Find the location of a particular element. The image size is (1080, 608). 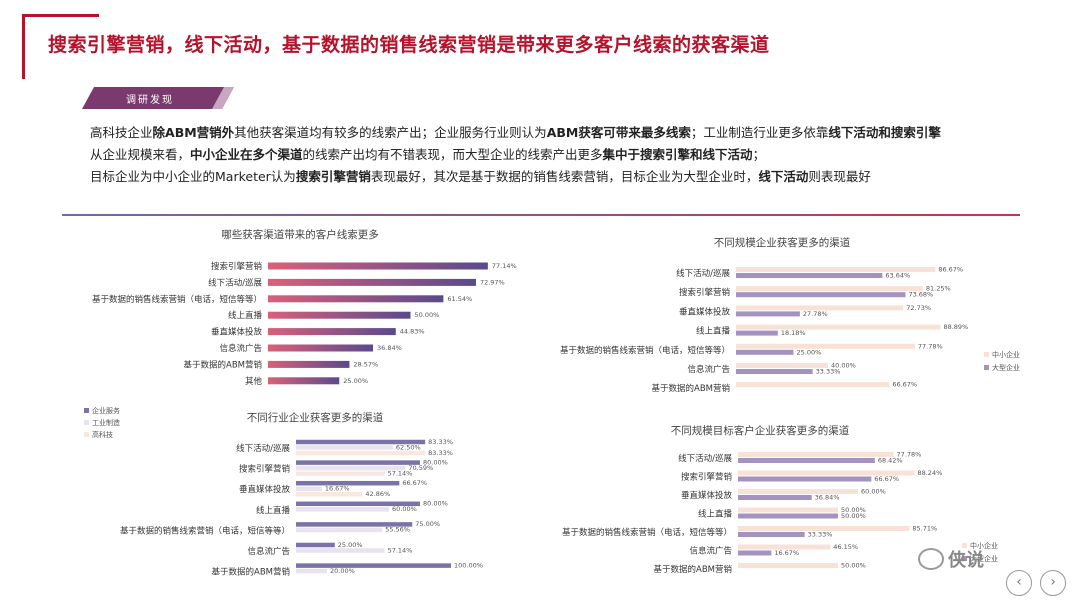

value-label: 80.00% is located at coordinates (435, 504).